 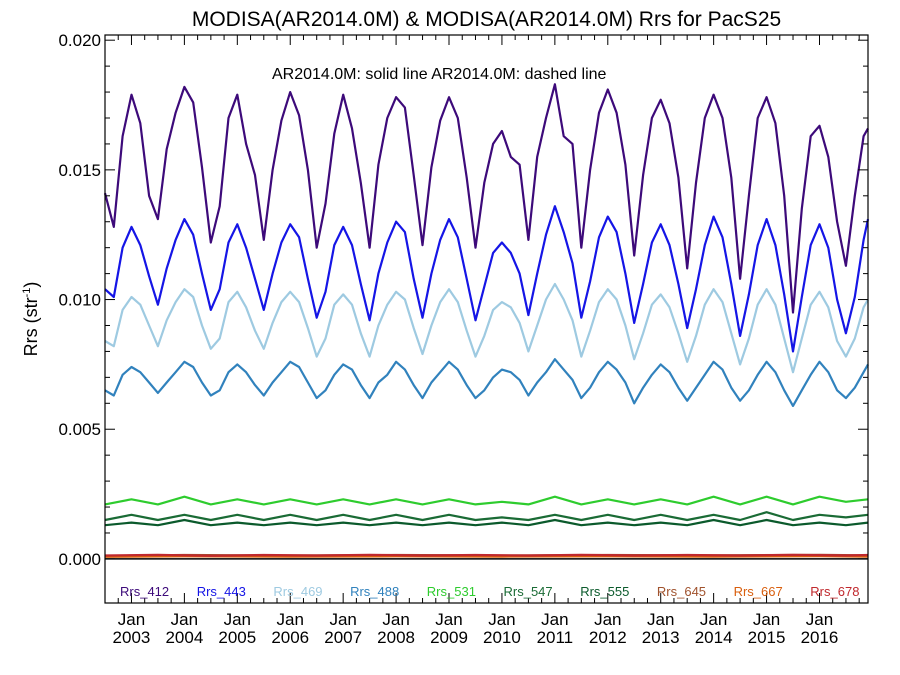 I want to click on legend-item-rrs-412: Rrs_412, so click(x=144, y=591).